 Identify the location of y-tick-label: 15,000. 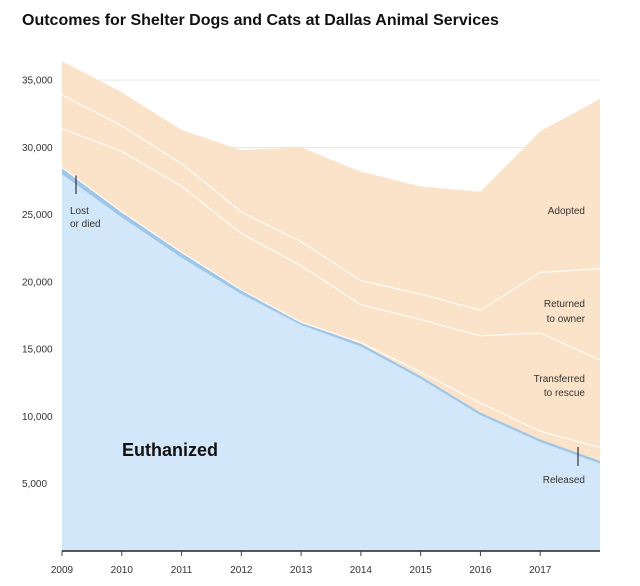
(37, 350).